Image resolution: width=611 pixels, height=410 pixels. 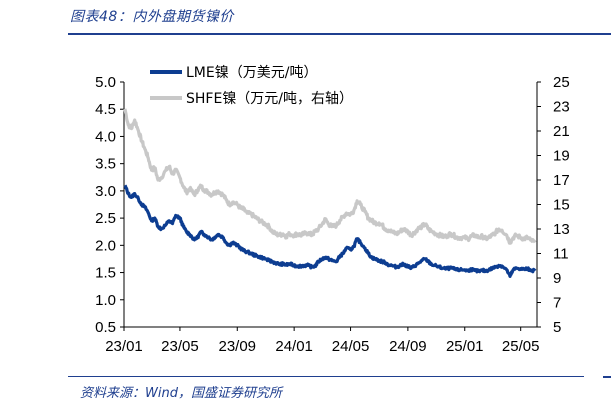 What do you see at coordinates (105, 327) in the screenshot?
I see `left-tick-label: 0.5` at bounding box center [105, 327].